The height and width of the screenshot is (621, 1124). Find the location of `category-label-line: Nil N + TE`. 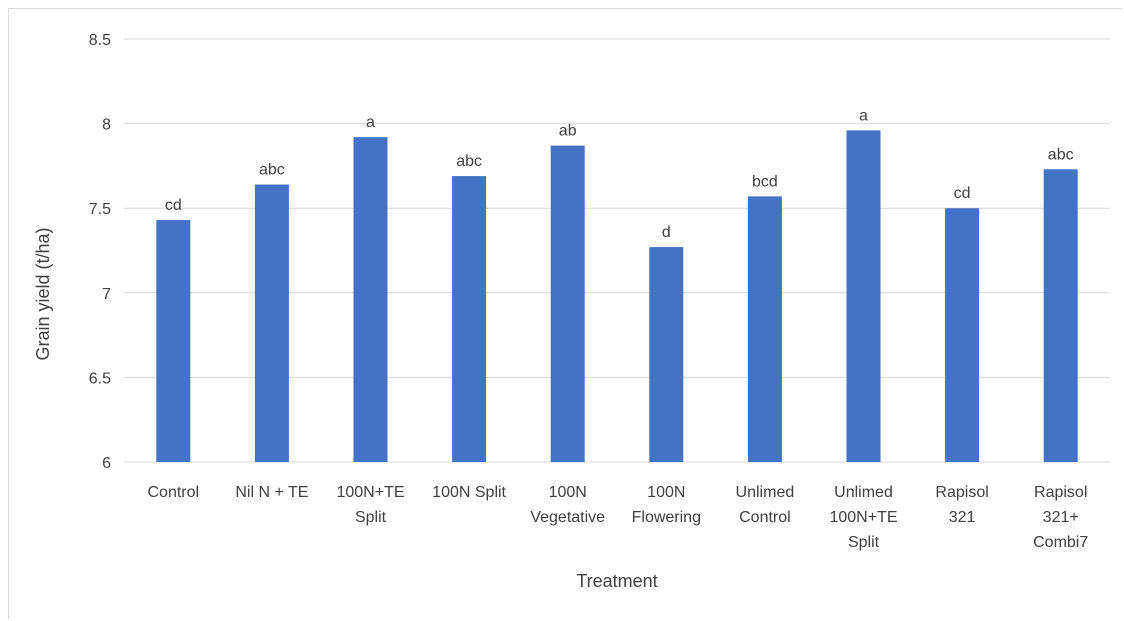

category-label-line: Nil N + TE is located at coordinates (271, 492).